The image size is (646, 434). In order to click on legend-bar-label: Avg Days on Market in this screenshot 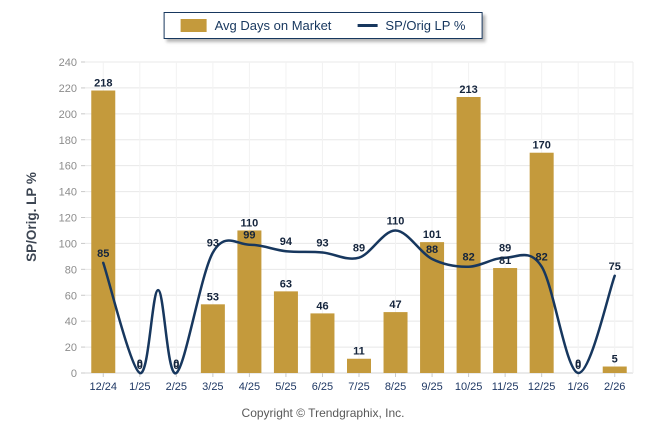, I will do `click(273, 25)`.